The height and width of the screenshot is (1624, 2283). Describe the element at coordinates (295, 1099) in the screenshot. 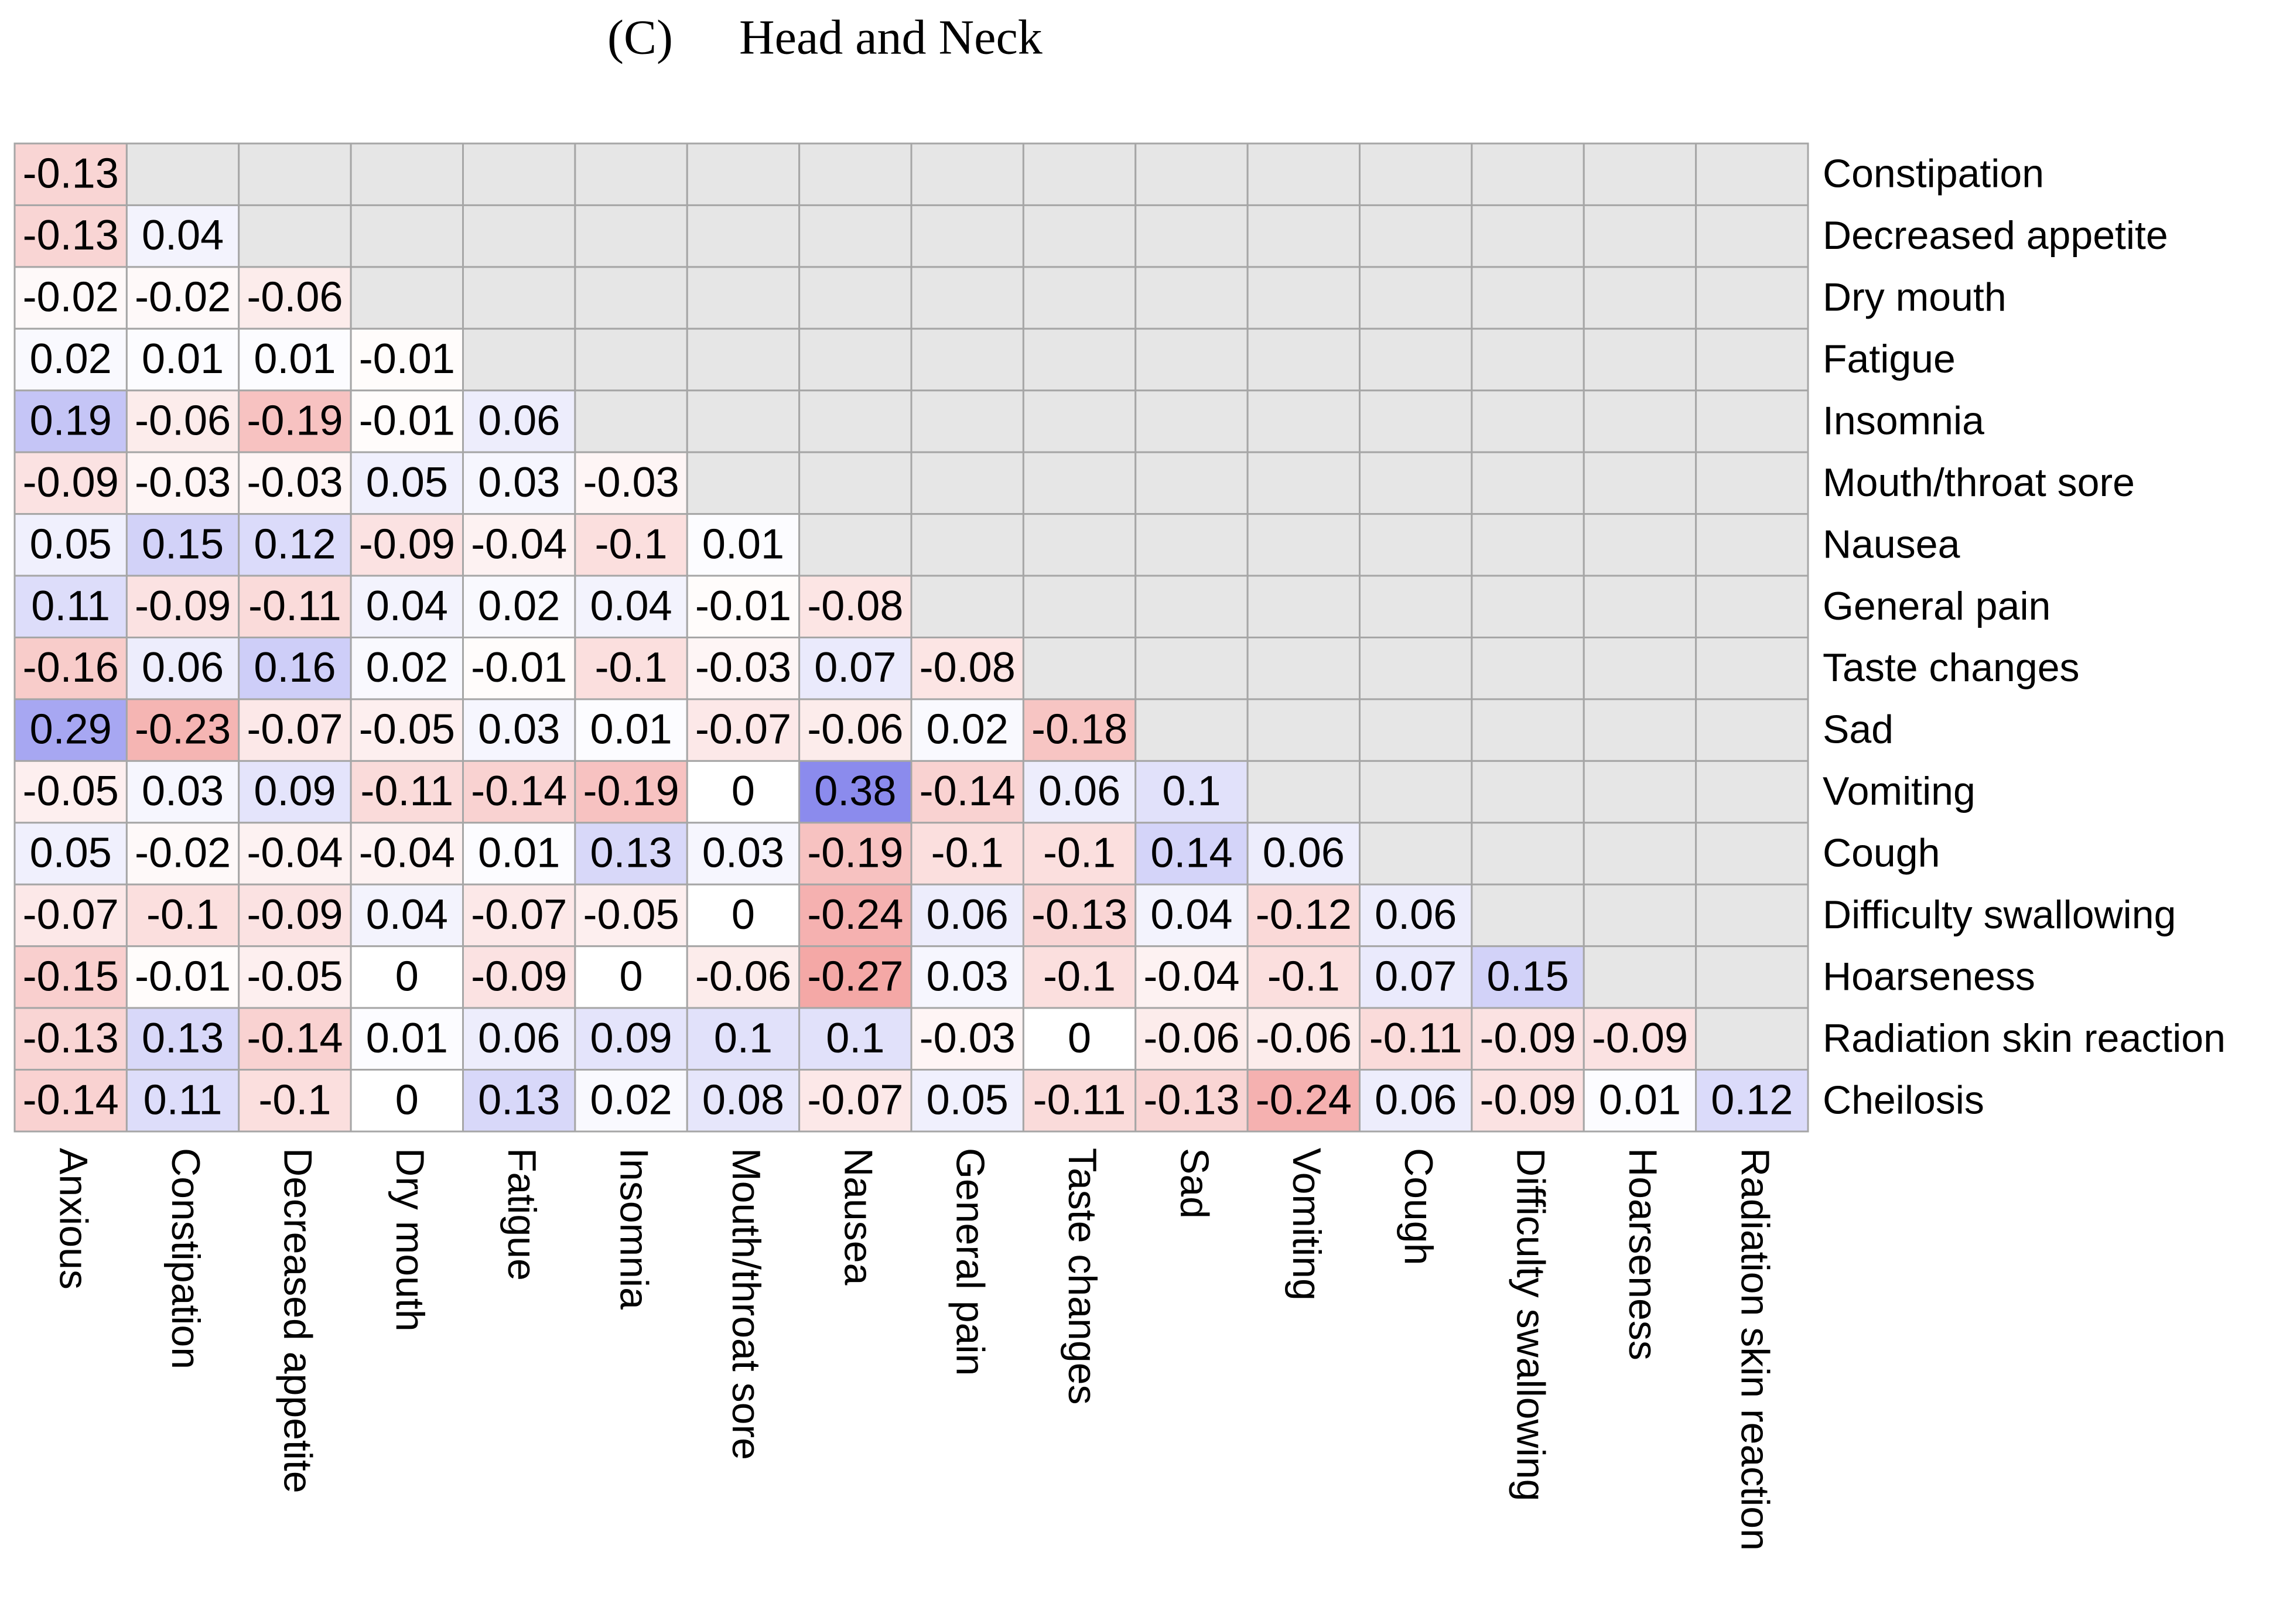

I see `cell-label: -0.1` at that location.